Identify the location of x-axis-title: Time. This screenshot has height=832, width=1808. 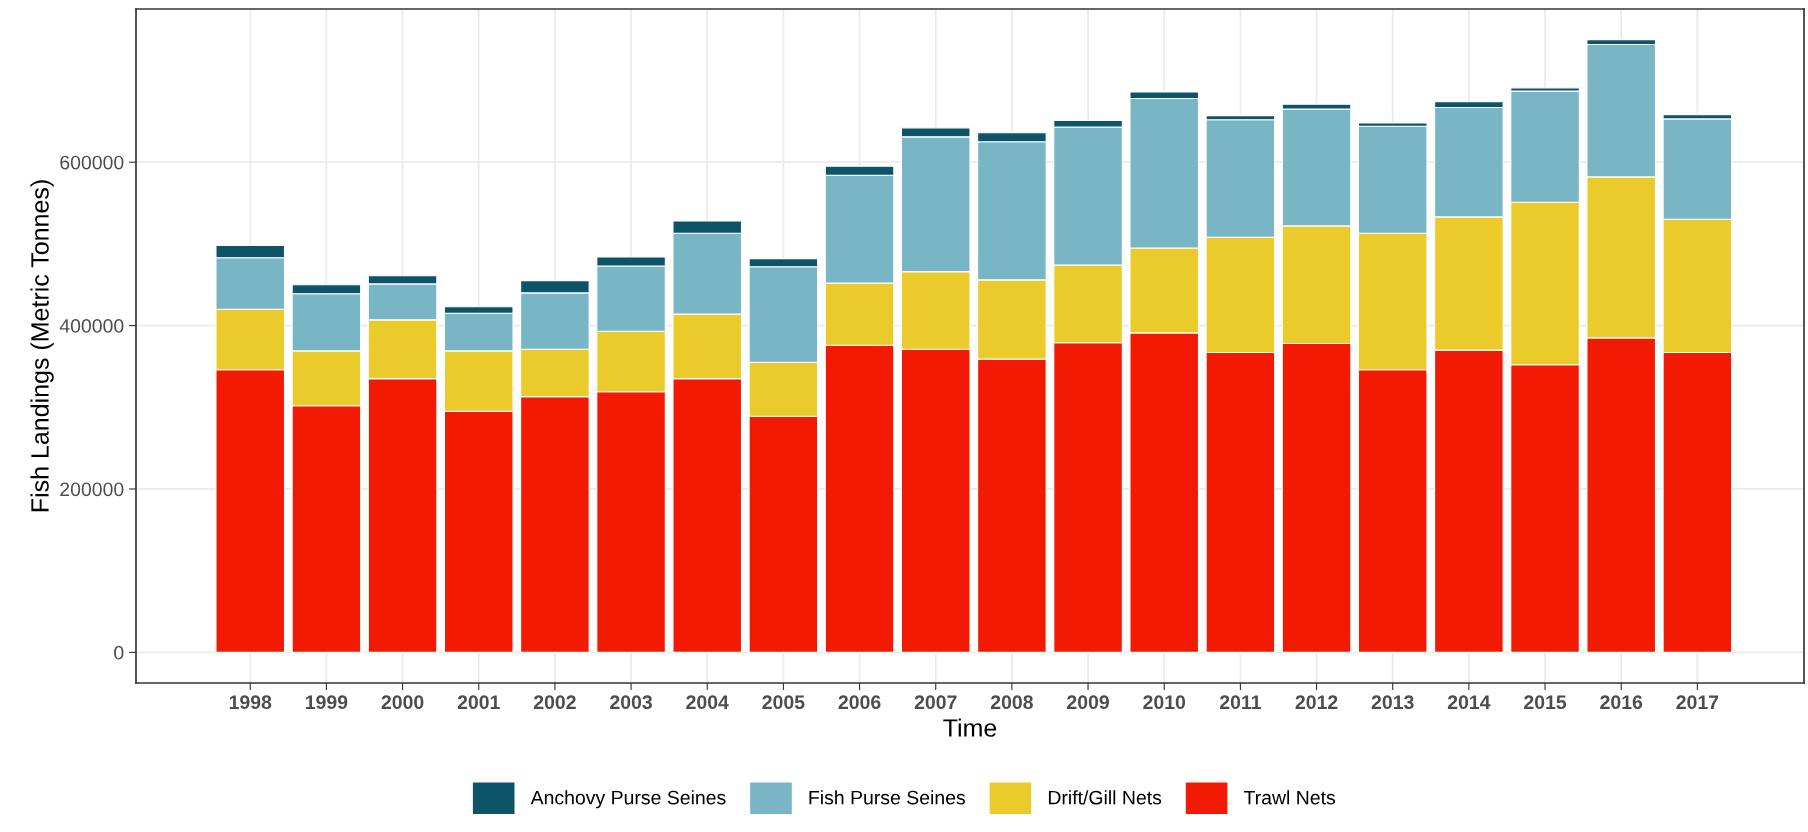
(970, 727).